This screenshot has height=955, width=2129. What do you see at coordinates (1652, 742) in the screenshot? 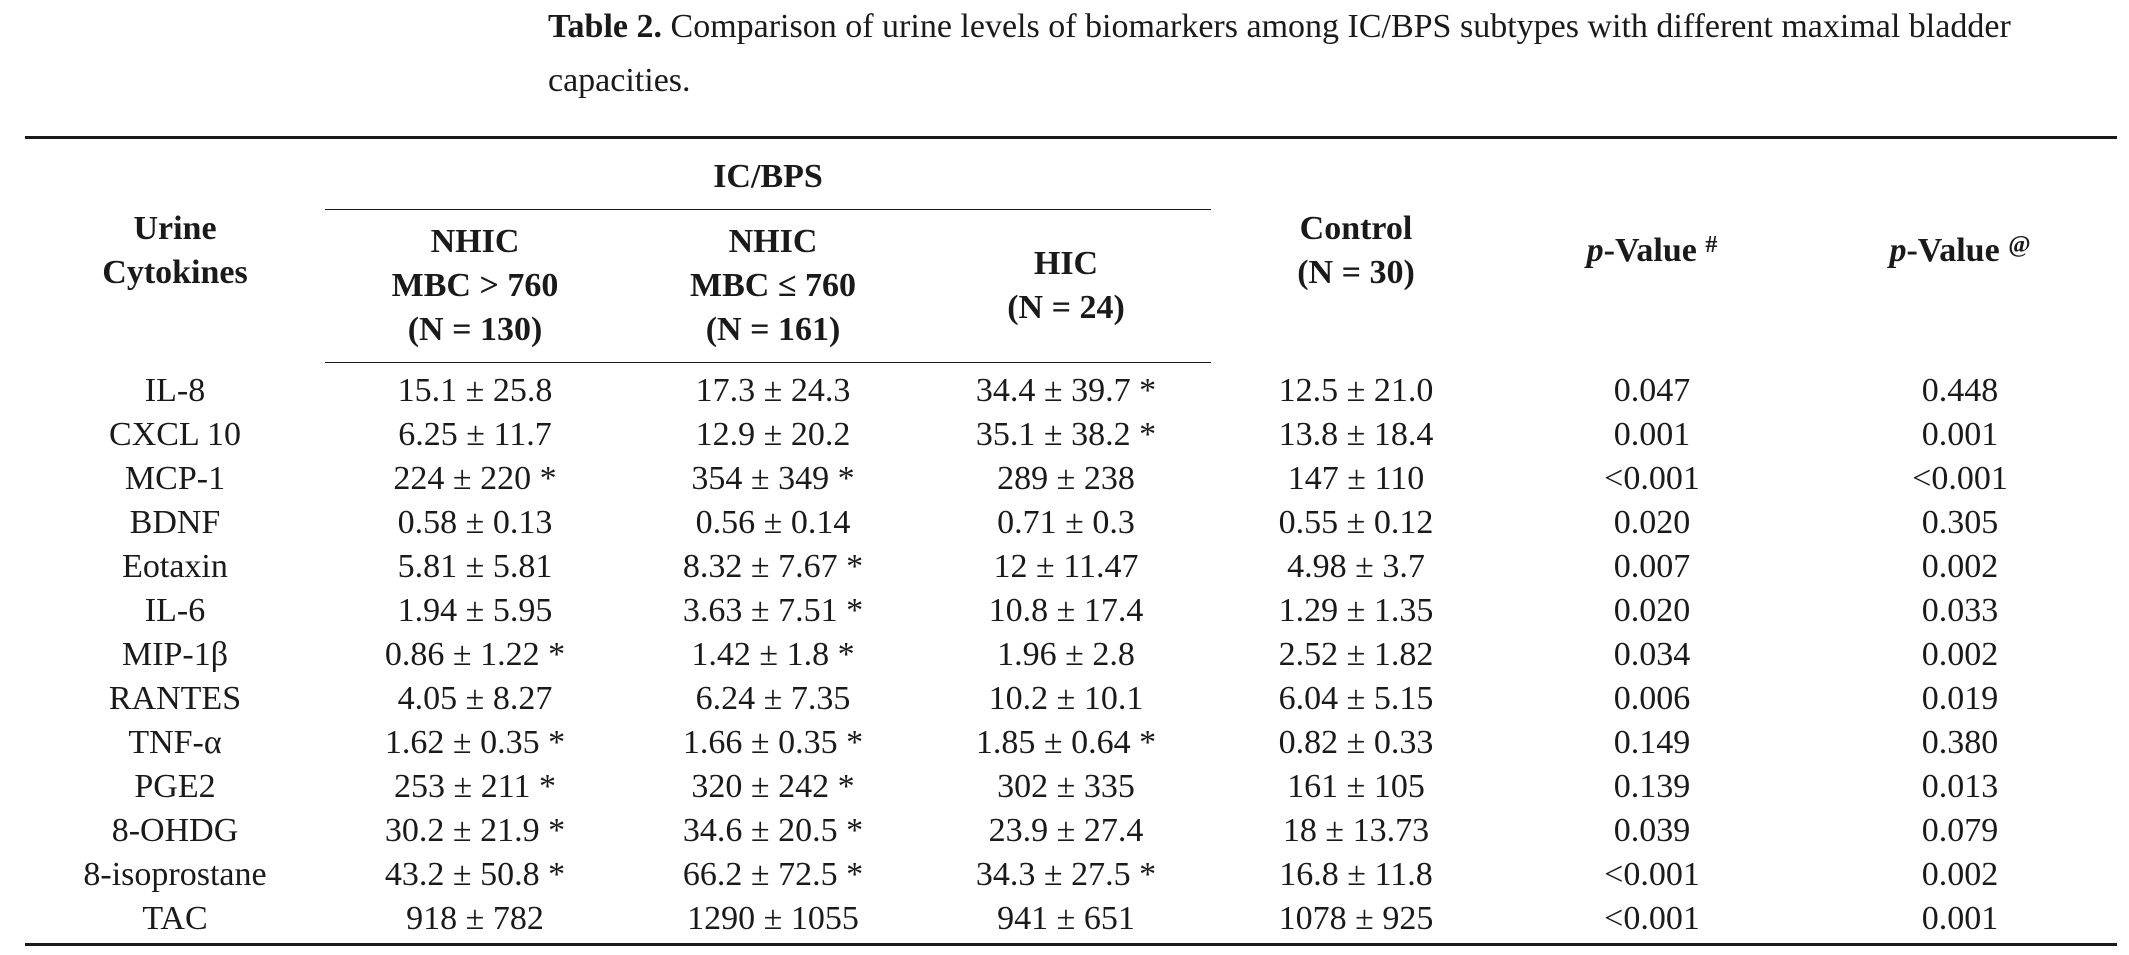
I see `cell-p-value-hash: 0.149` at bounding box center [1652, 742].